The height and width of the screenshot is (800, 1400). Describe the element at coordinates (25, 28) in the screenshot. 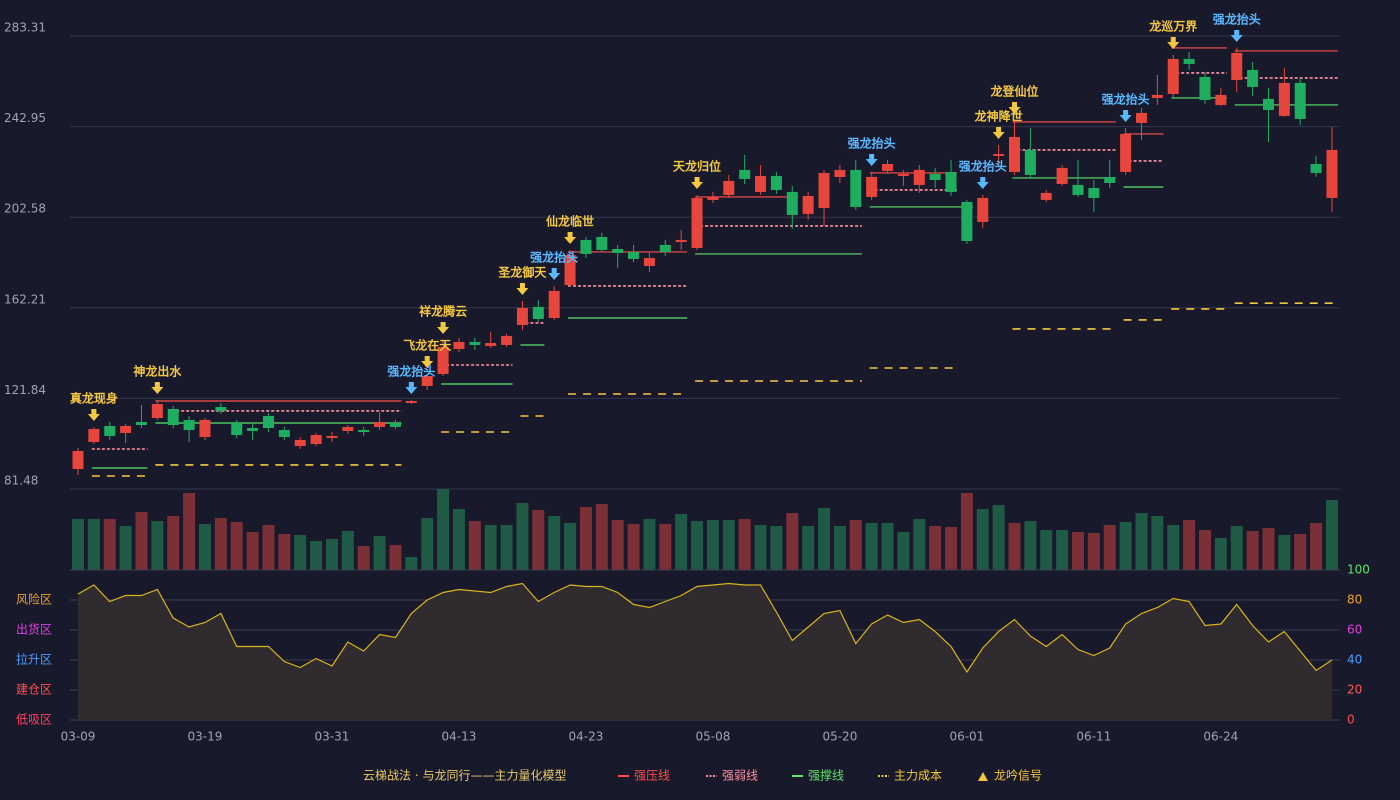

I see `y-tick-label: 283.31` at that location.